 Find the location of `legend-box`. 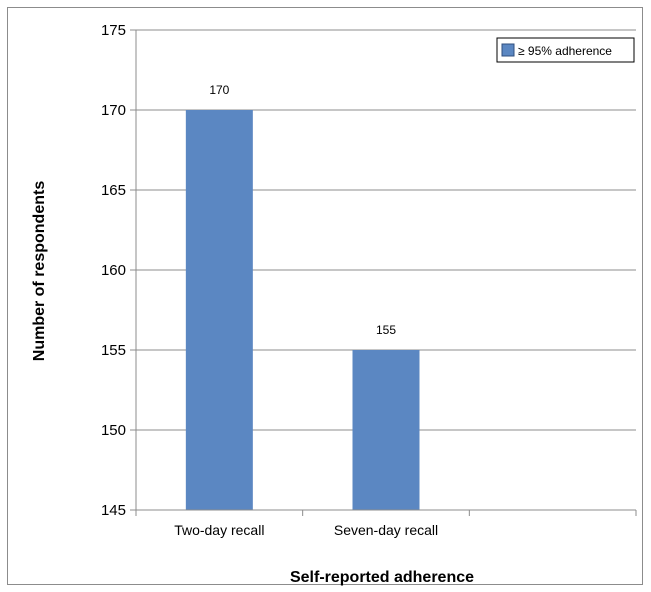

legend-box is located at coordinates (565, 50).